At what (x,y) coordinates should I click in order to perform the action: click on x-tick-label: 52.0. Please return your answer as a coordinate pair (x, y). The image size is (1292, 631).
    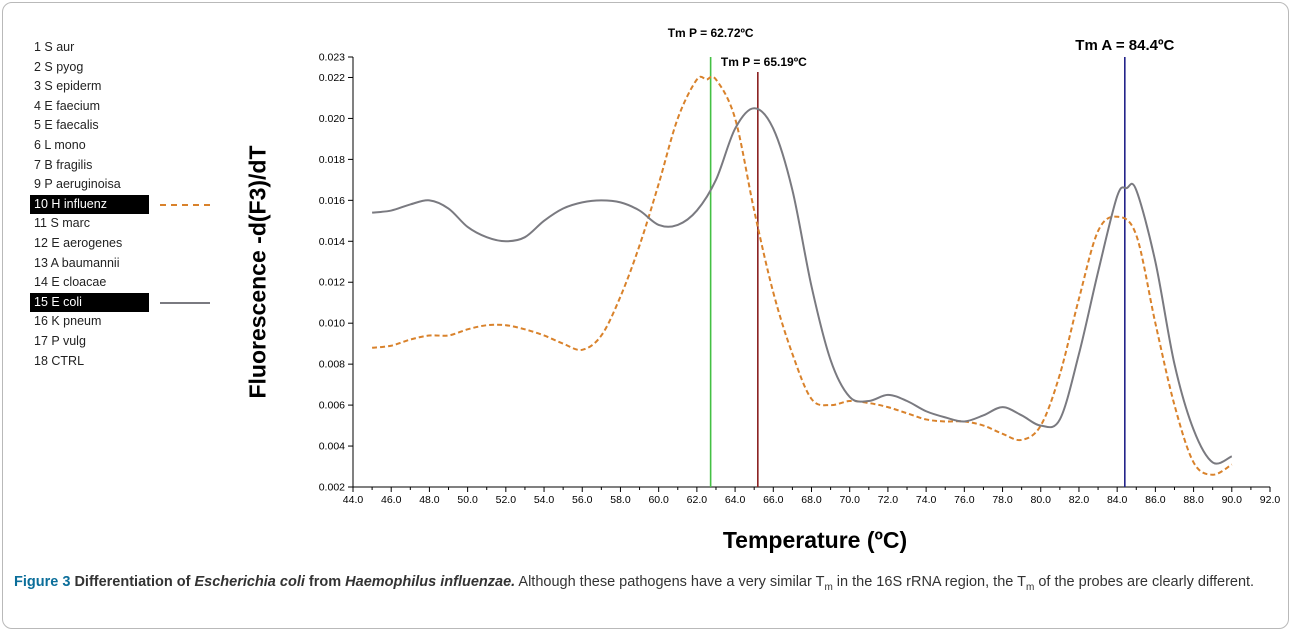
    Looking at the image, I should click on (506, 500).